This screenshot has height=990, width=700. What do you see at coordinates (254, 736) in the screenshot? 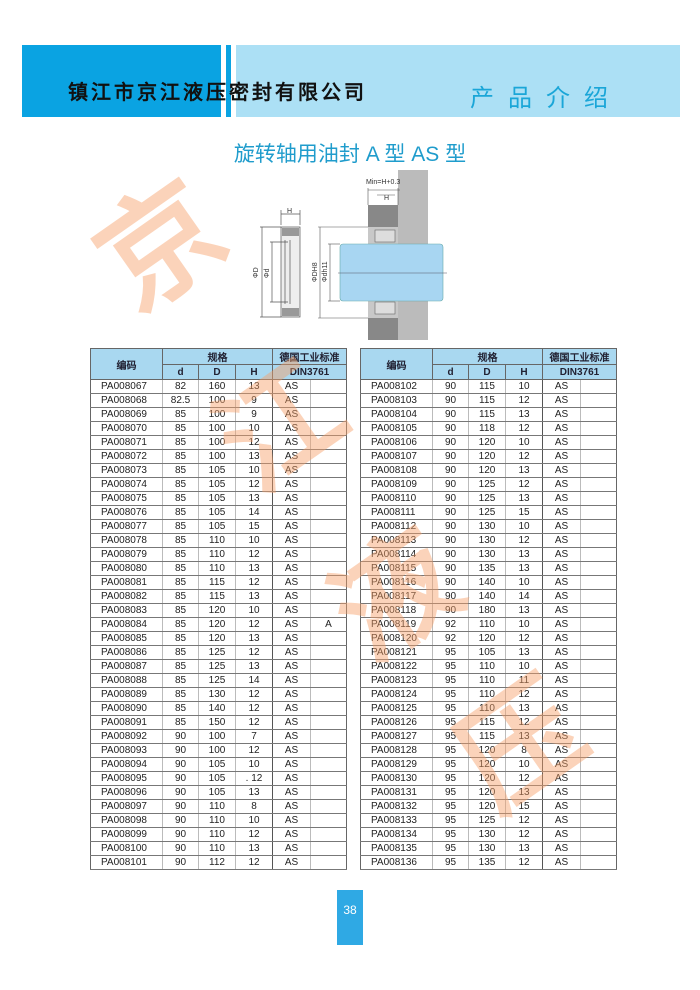
I see `cell-H: 7` at bounding box center [254, 736].